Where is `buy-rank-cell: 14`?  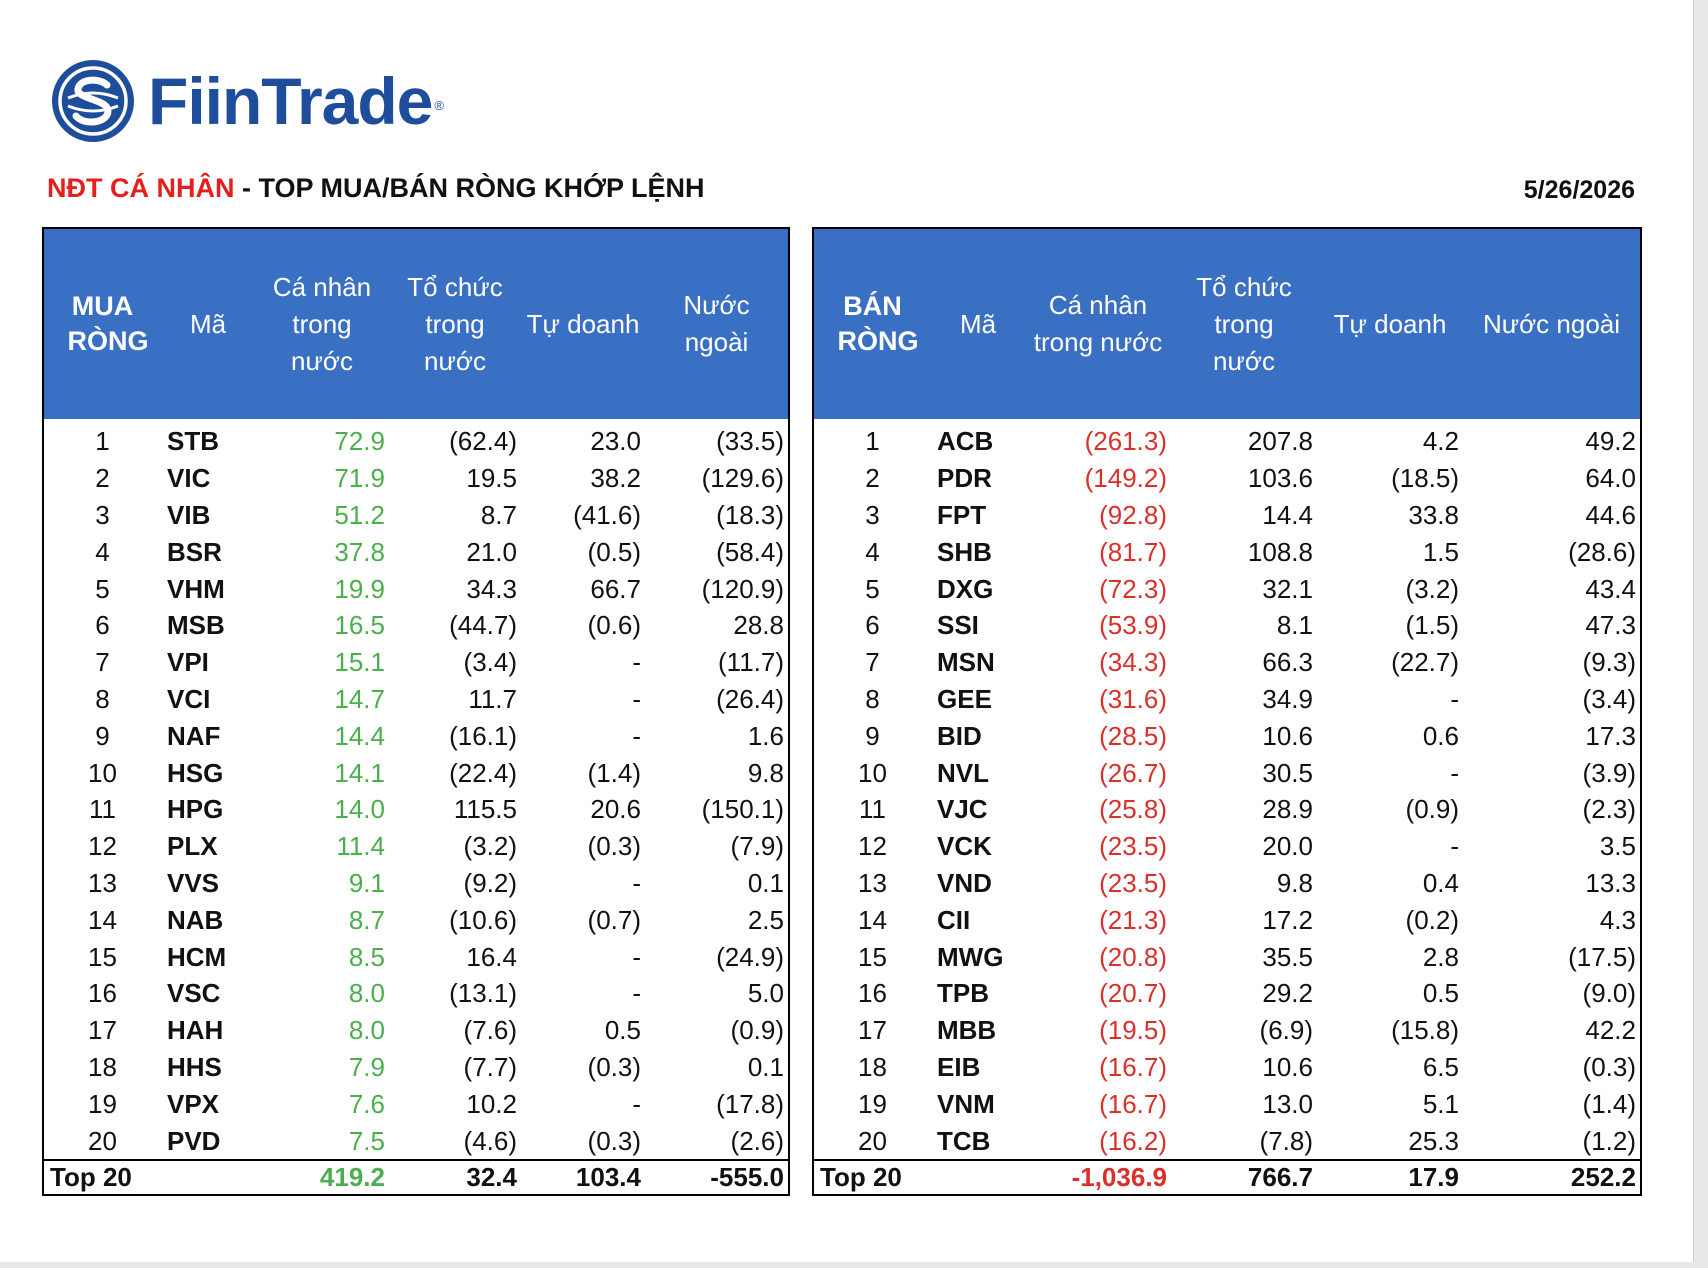 buy-rank-cell: 14 is located at coordinates (102, 919).